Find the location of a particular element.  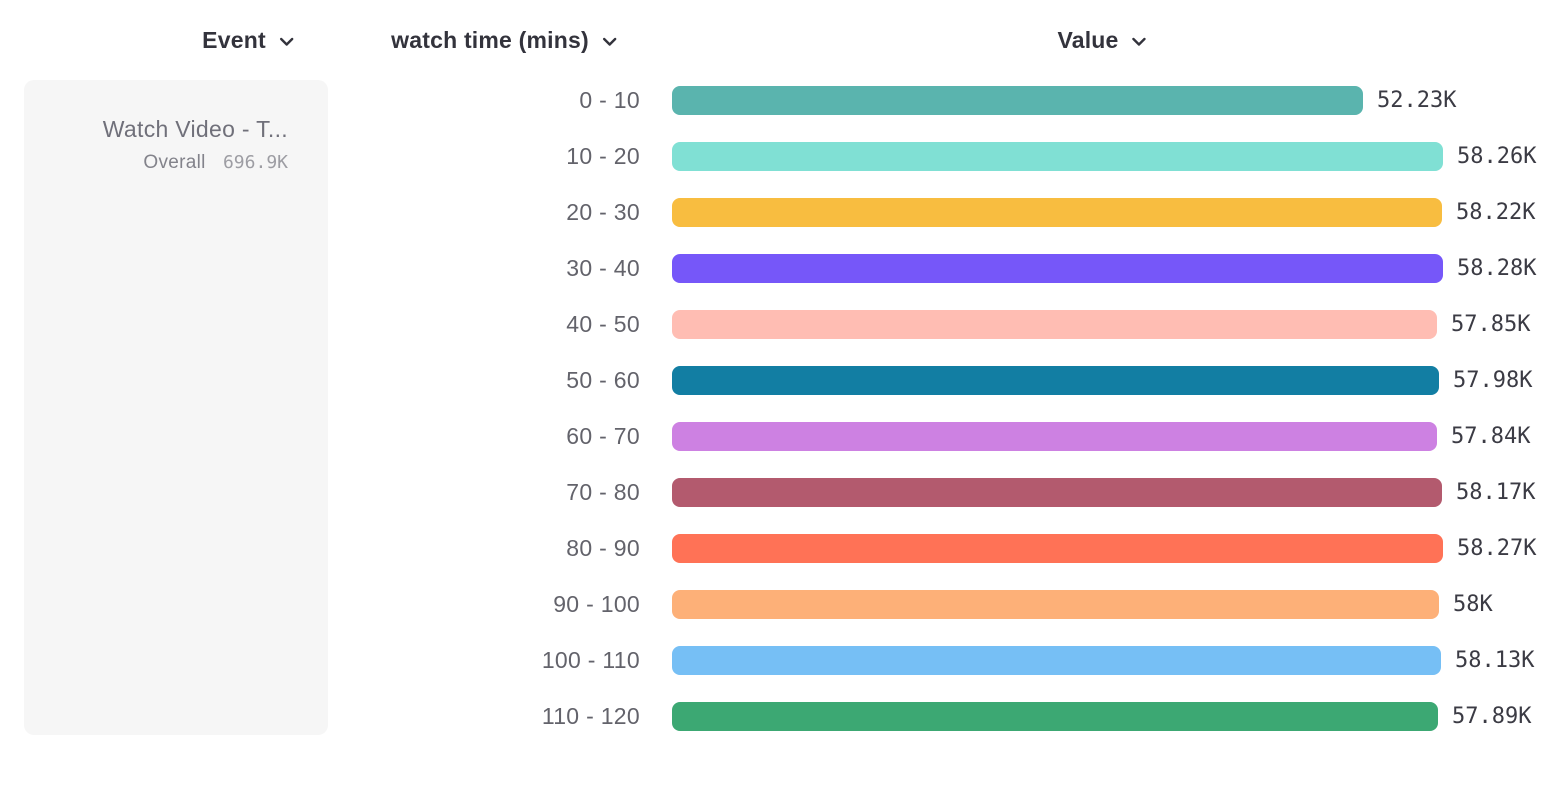

value-label: 58.27K is located at coordinates (1497, 548).